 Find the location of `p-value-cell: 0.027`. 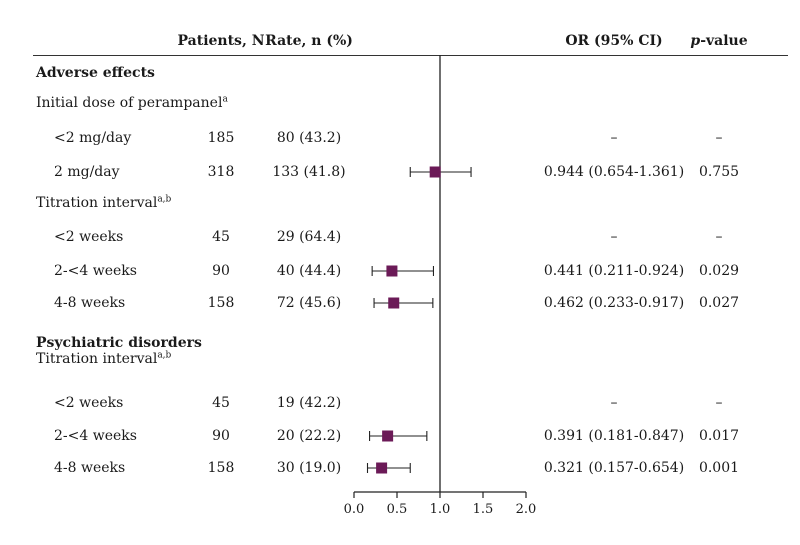

p-value-cell: 0.027 is located at coordinates (719, 303).